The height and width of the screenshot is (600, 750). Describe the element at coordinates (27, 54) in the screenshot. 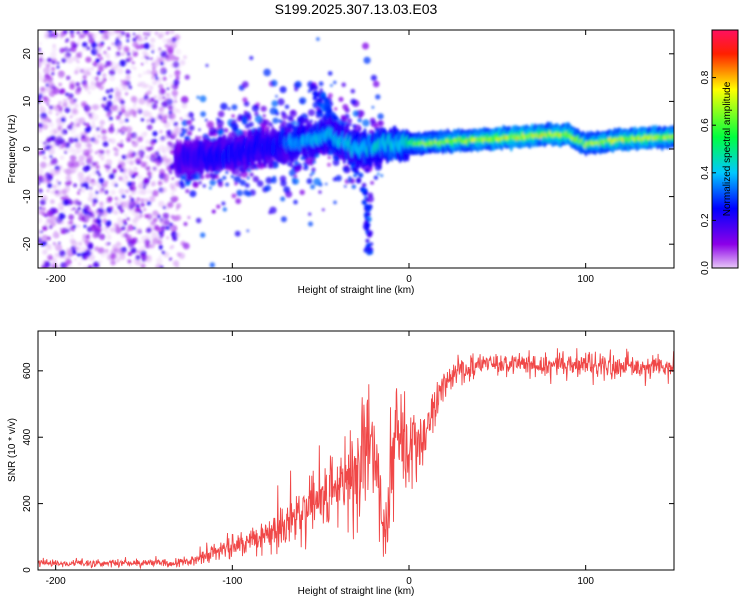

I see `y-tick-label: 20` at that location.